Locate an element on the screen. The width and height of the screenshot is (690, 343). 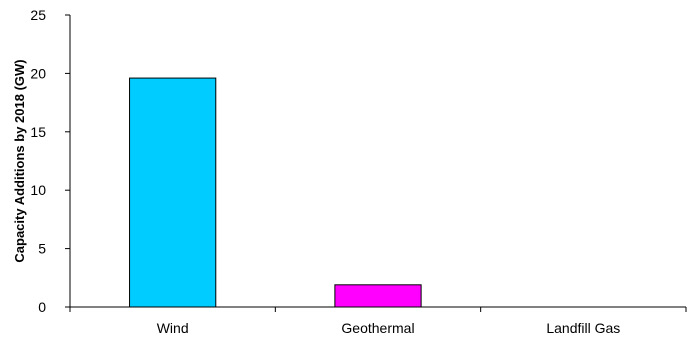
y-axis: 0 5 10 15 20 25 is located at coordinates (50, 161).